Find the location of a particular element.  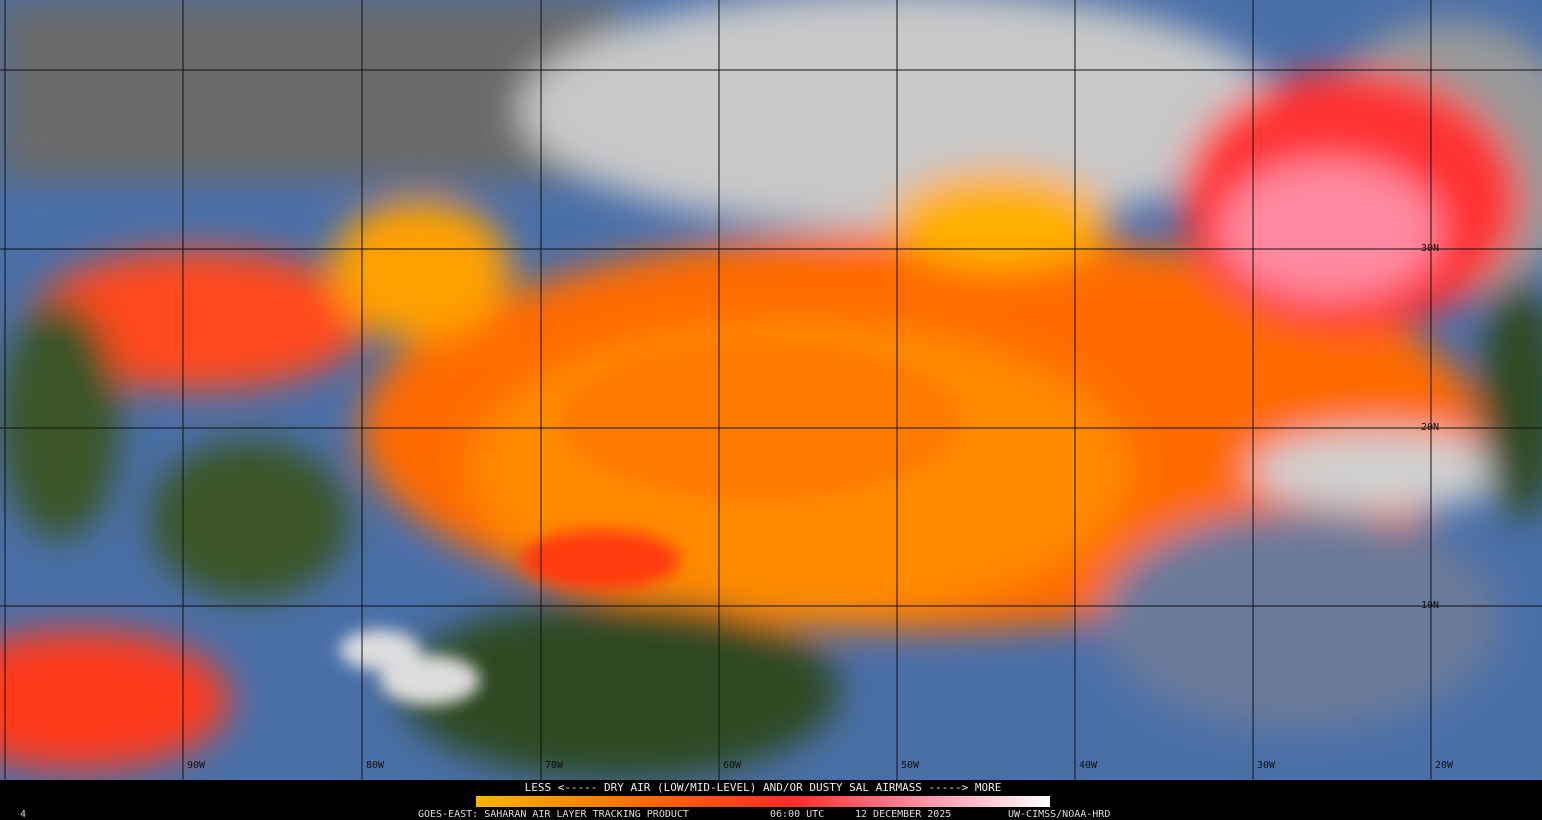

longitude-label: 50W is located at coordinates (910, 765).